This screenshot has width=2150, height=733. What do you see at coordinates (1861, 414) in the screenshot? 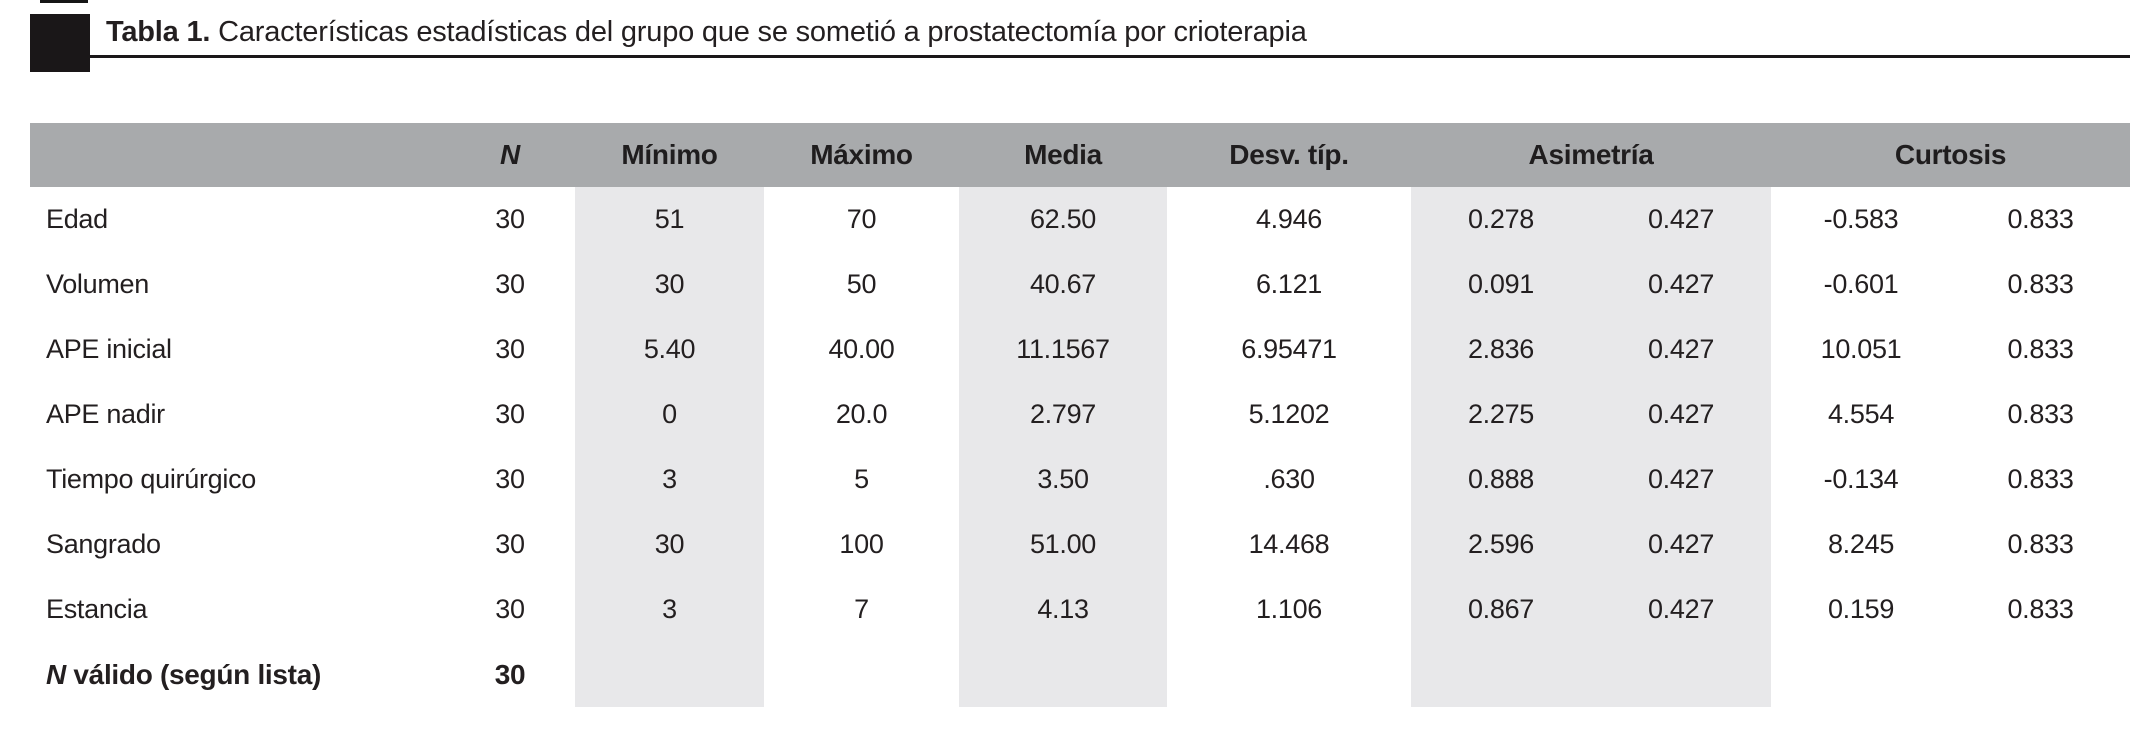
I see `cell-curtosis: 4.554` at bounding box center [1861, 414].